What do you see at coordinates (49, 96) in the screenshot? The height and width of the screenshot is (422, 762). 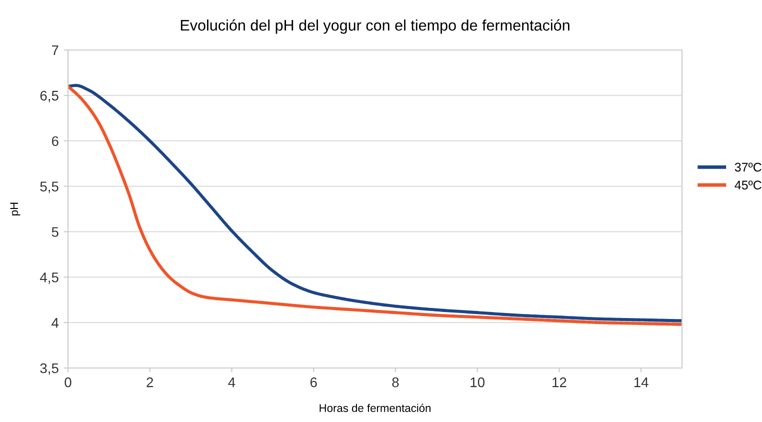 I see `y-tick-label: 6,5` at bounding box center [49, 96].